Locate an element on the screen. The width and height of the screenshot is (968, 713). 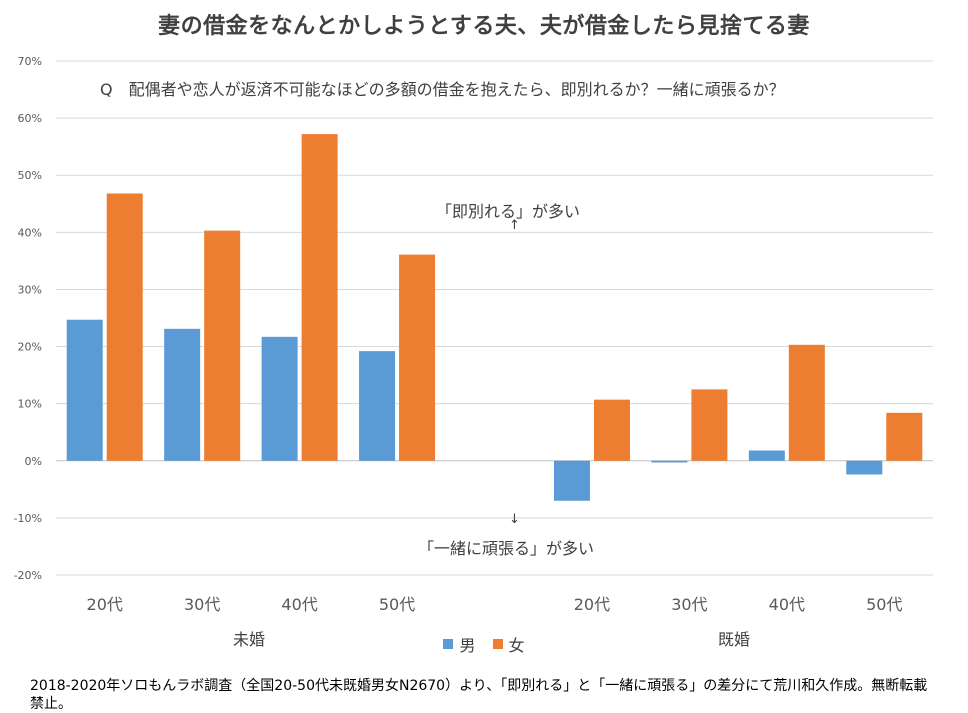
legend-item-male: 男 is located at coordinates (459, 644).